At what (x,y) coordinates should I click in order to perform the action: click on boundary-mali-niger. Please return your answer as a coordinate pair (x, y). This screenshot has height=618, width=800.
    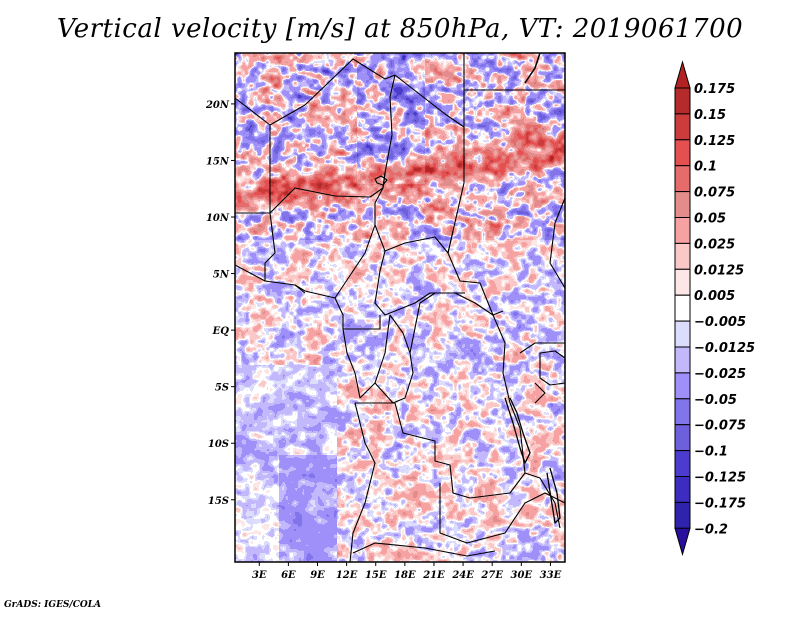
    Looking at the image, I should click on (252, 155).